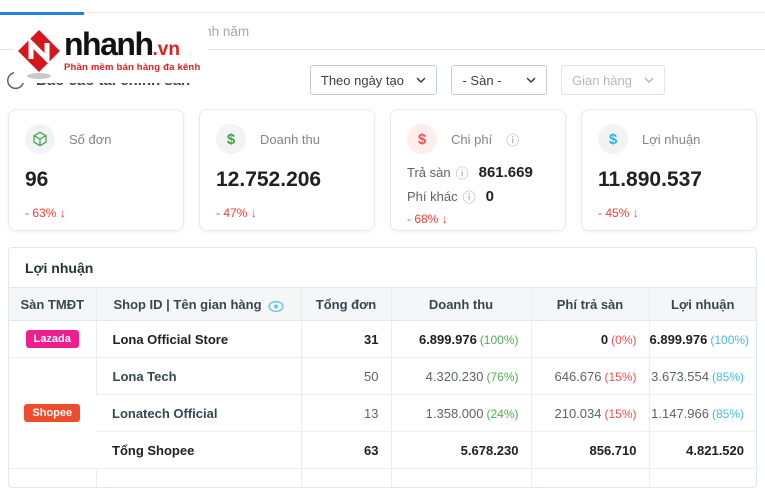  Describe the element at coordinates (345, 450) in the screenshot. I see `orders-cell: 63` at that location.